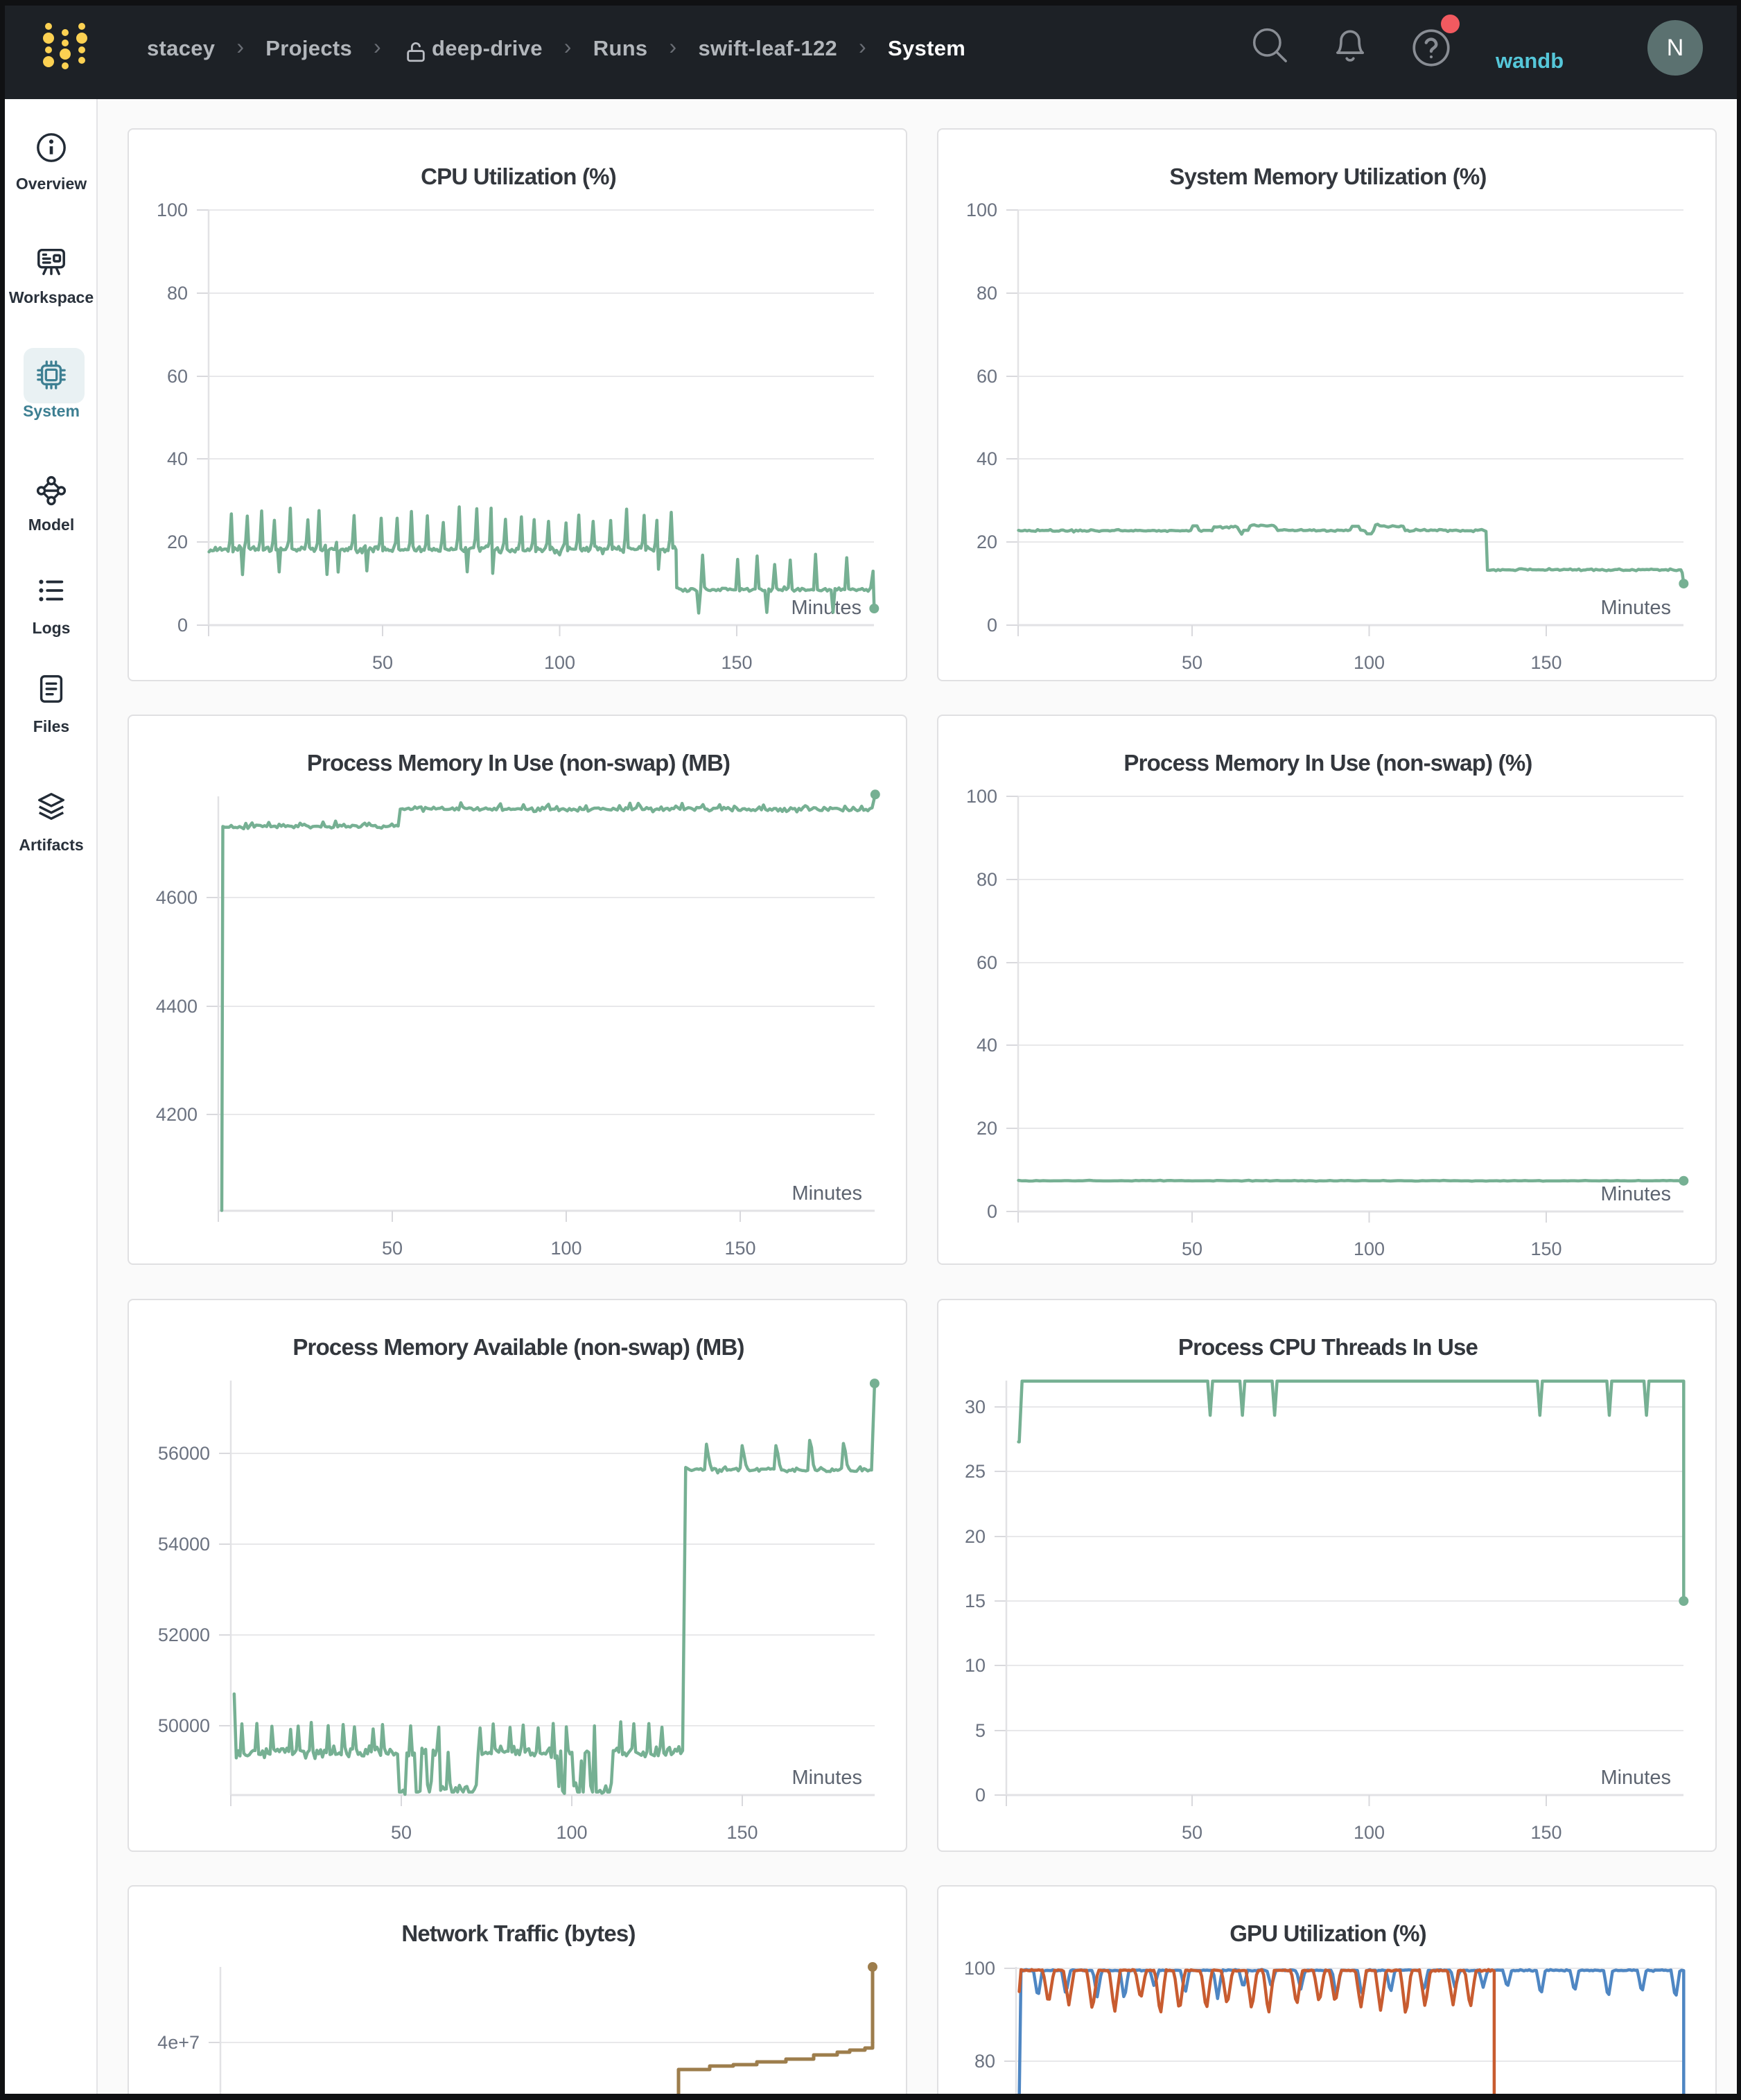 This screenshot has width=1741, height=2100. I want to click on svg-text:Process Memory In Use (non-swa: Process Memory In Use (non-swap) (MB), so click(518, 763).